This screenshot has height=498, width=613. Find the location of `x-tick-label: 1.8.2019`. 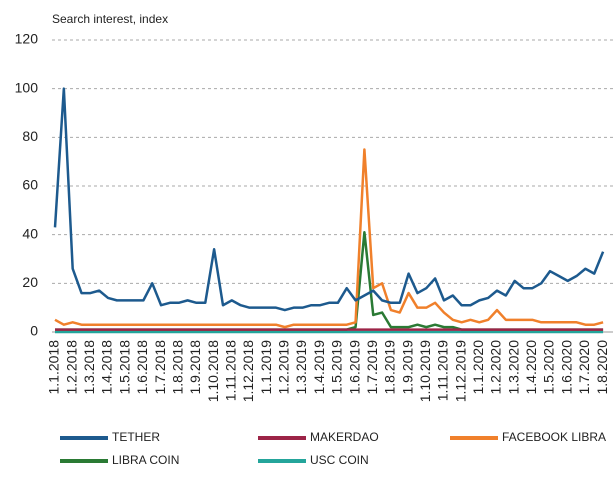

x-tick-label: 1.8.2019 is located at coordinates (390, 367).